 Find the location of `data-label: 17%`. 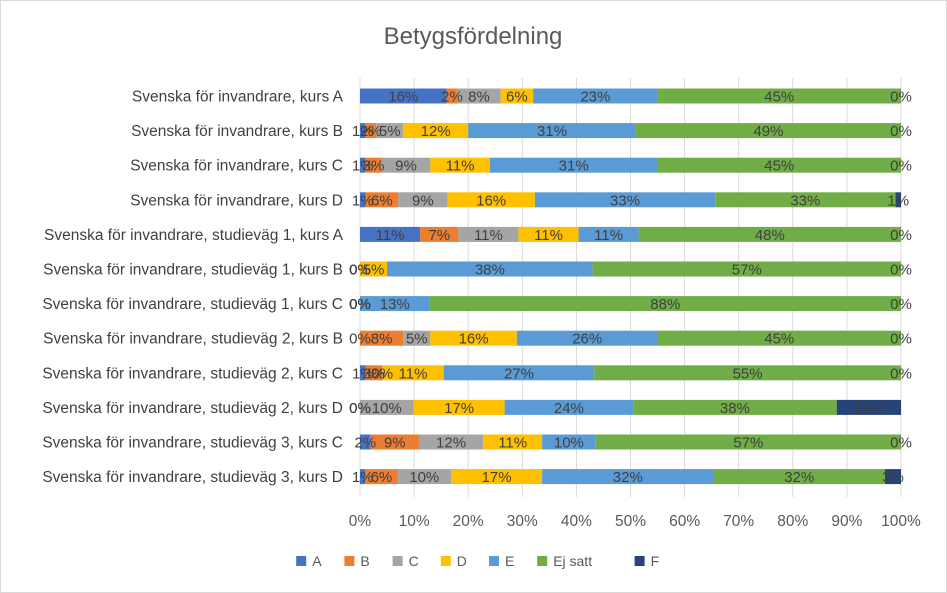

data-label: 17% is located at coordinates (497, 477).